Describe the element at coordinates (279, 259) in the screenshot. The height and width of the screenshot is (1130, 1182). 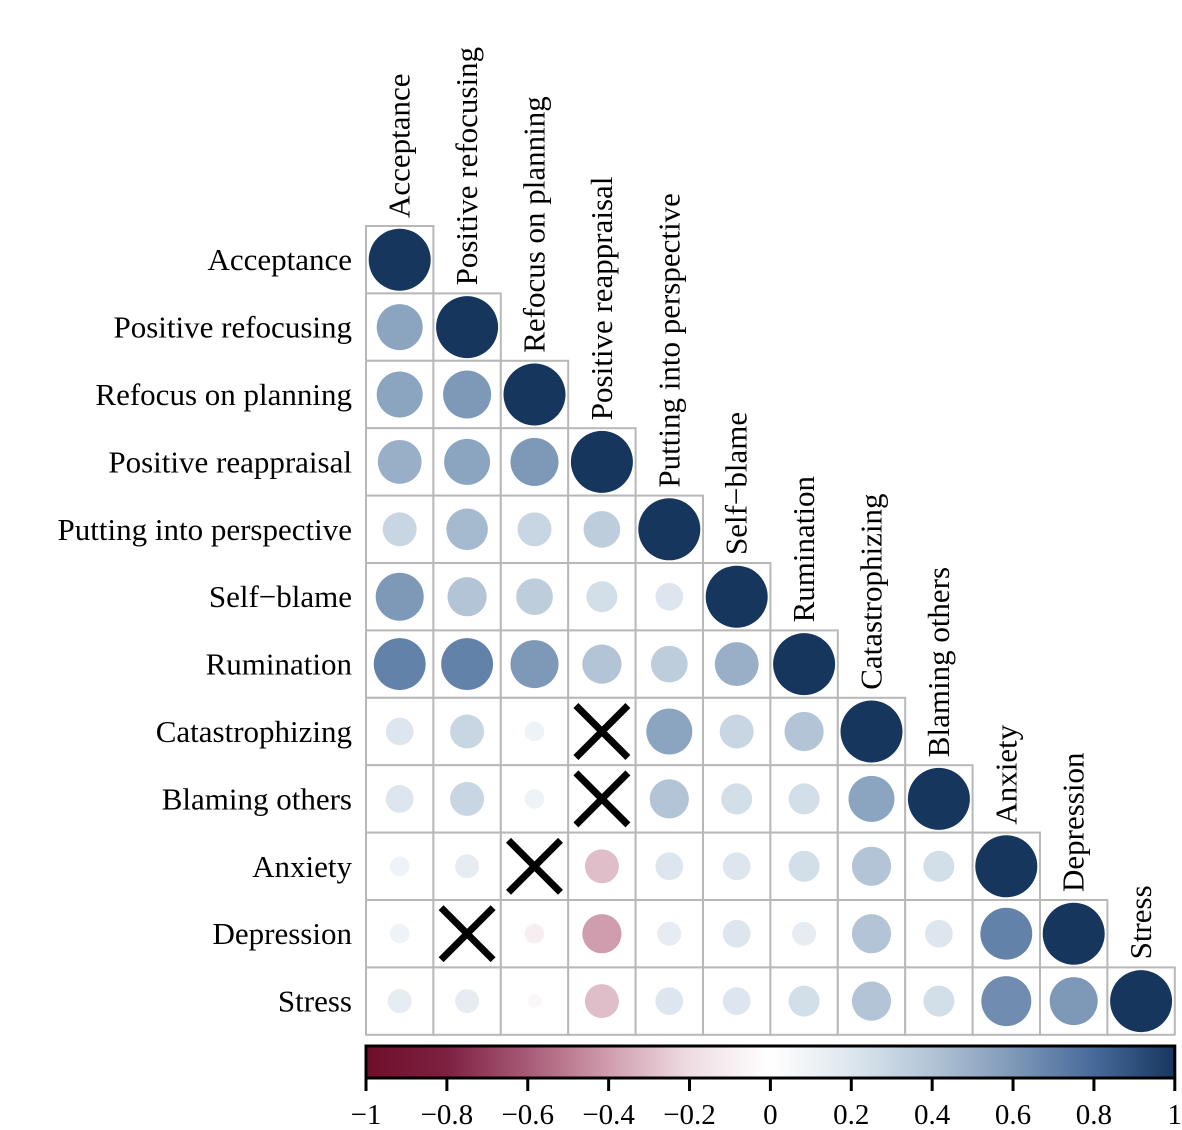
I see `row-label: Acceptance` at that location.